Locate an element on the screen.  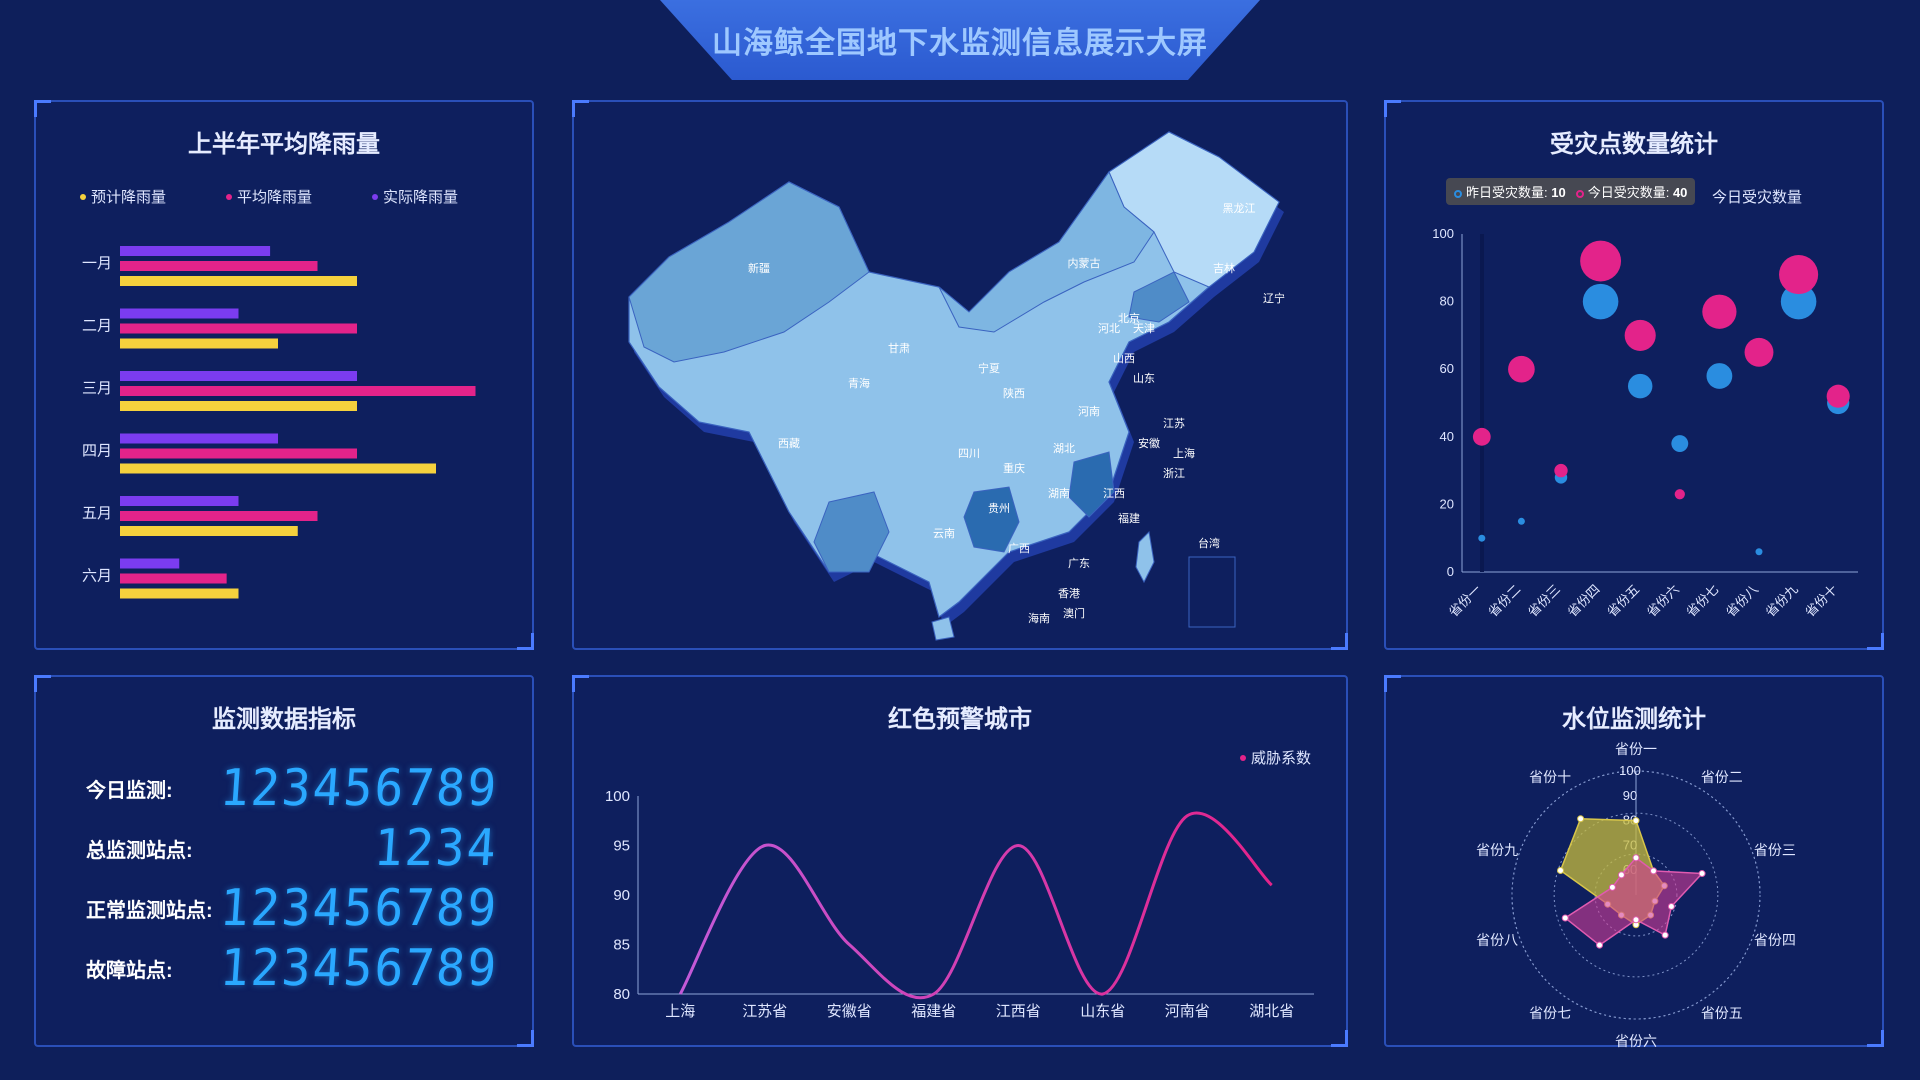
tooltip-today: 今日受灾数量: 40 is located at coordinates (1631, 191).